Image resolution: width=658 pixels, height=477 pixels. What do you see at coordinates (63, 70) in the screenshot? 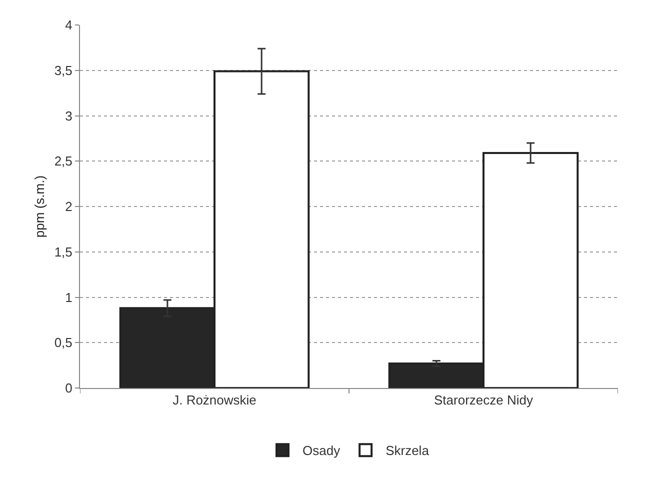
I see `y-tick-label: 3,5` at bounding box center [63, 70].